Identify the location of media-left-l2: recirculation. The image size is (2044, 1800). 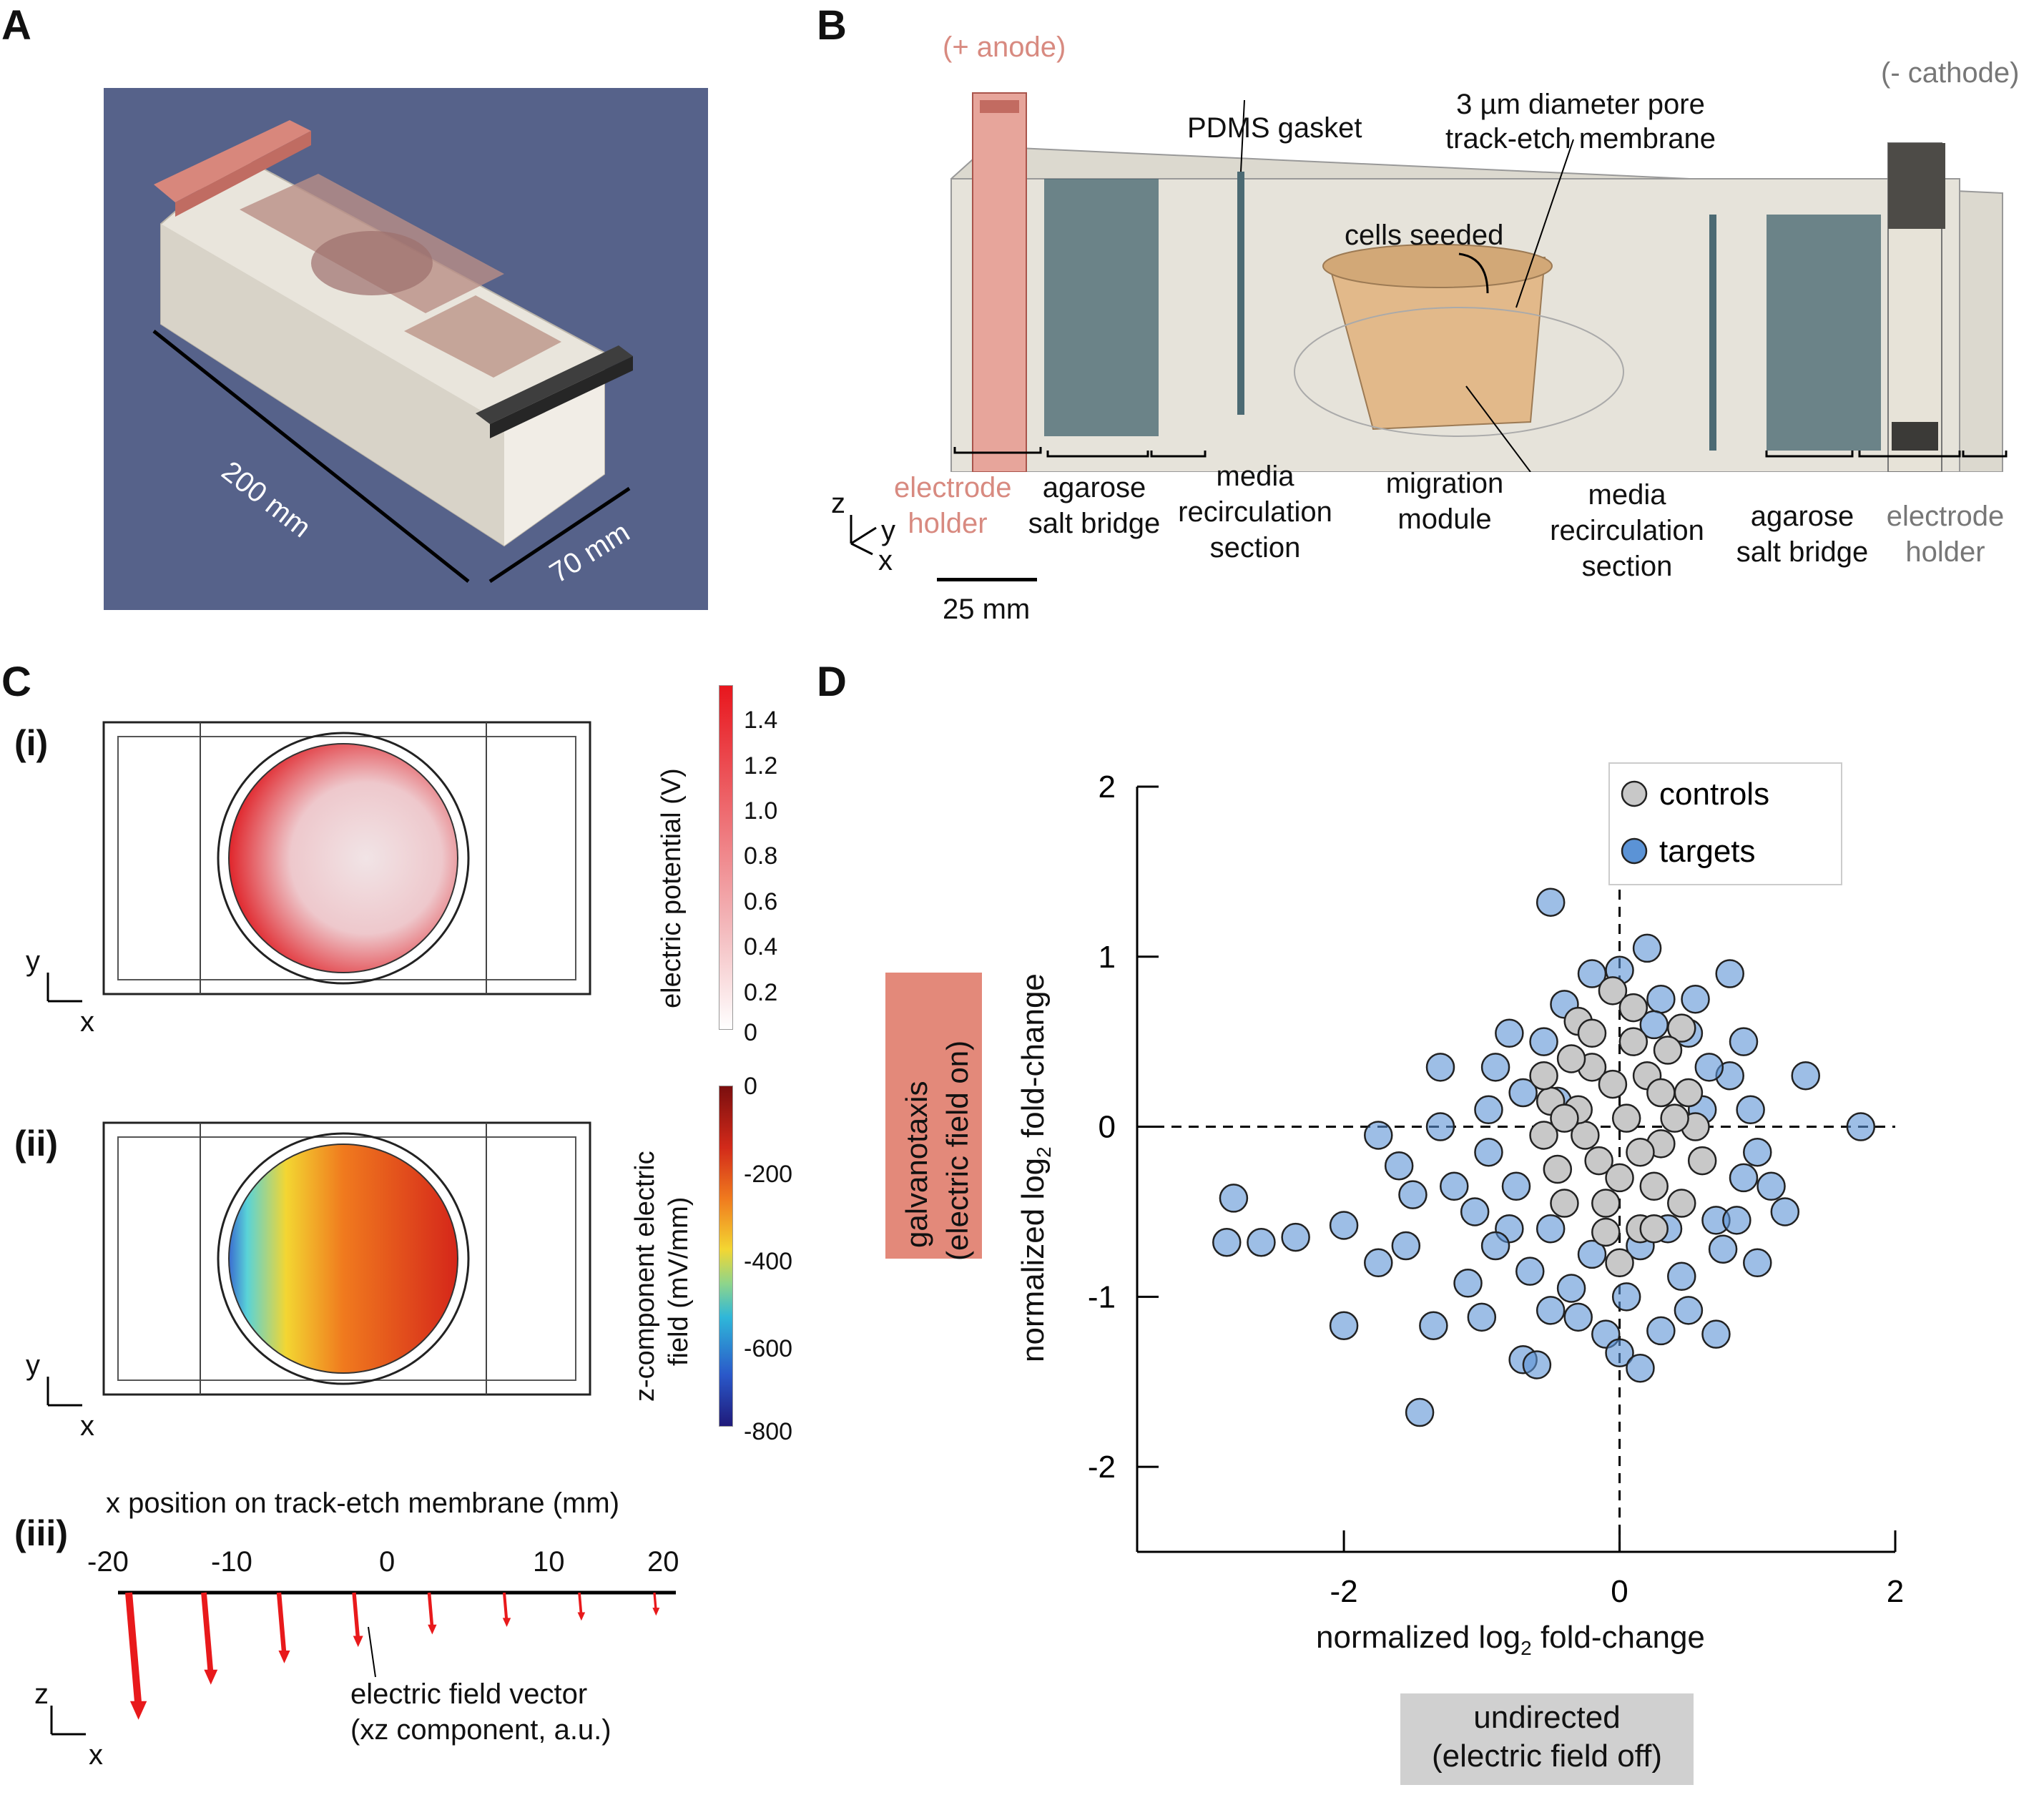
(1255, 512).